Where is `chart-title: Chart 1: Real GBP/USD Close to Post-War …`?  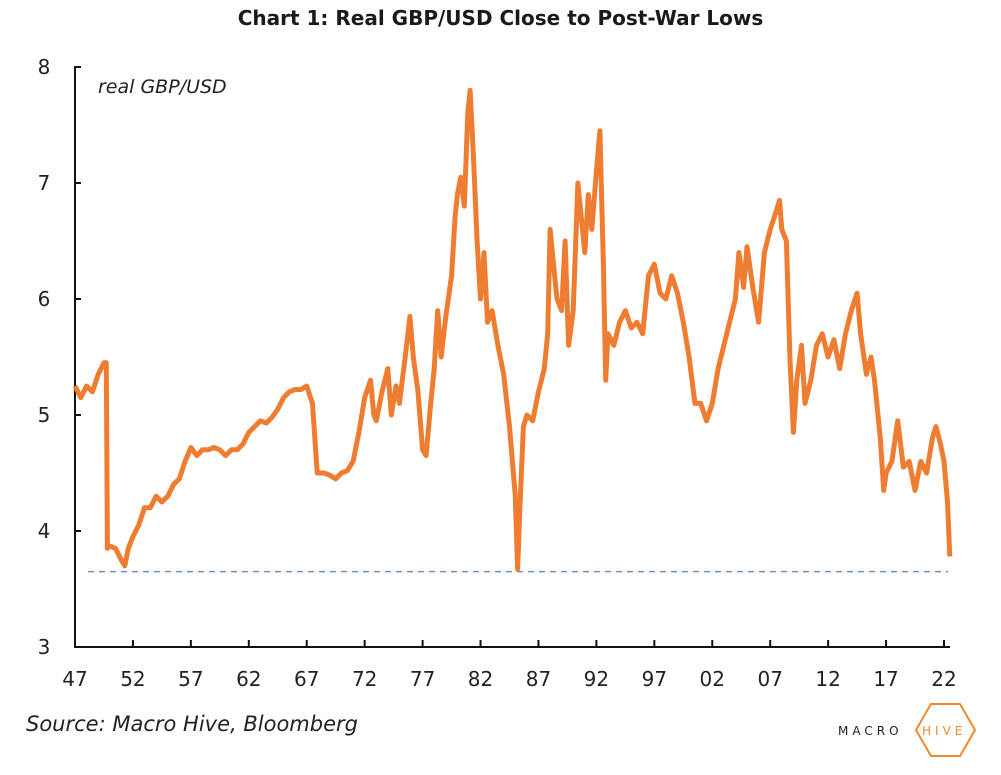 chart-title: Chart 1: Real GBP/USD Close to Post-War … is located at coordinates (500, 18).